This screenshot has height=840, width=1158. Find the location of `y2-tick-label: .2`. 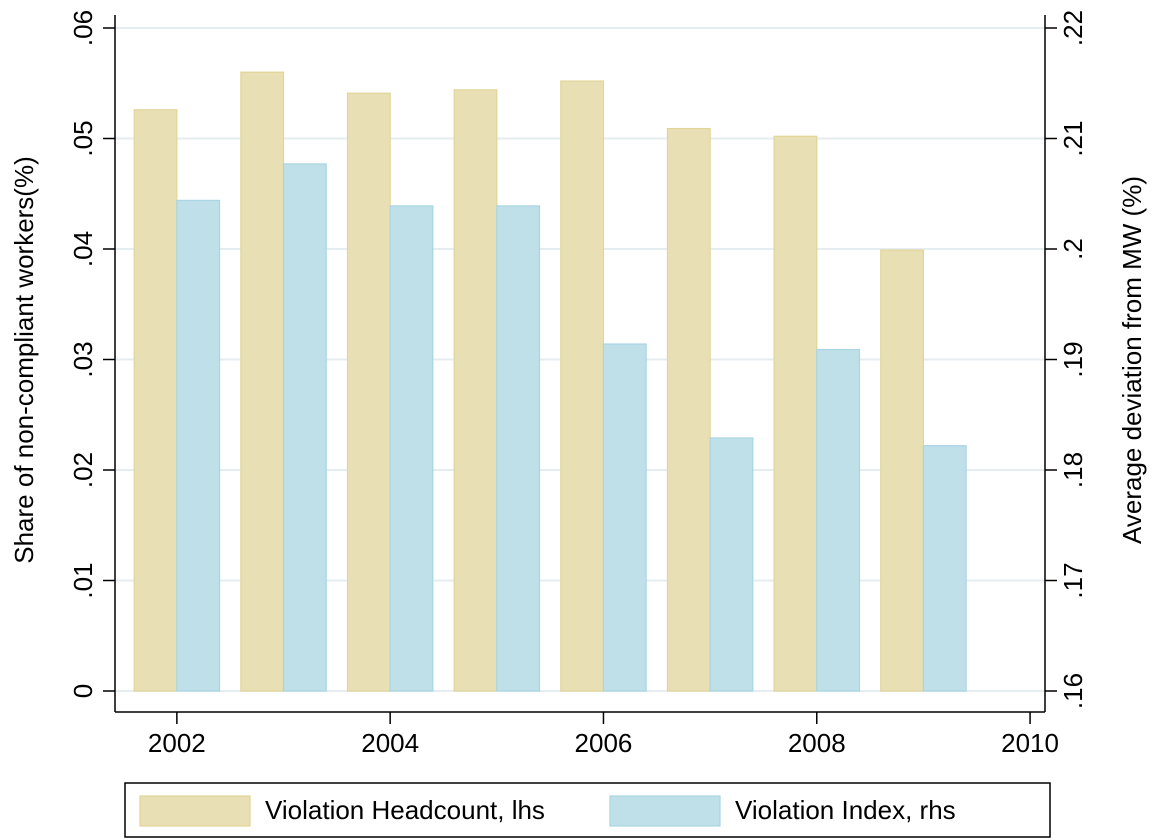

y2-tick-label: .2 is located at coordinates (1073, 249).